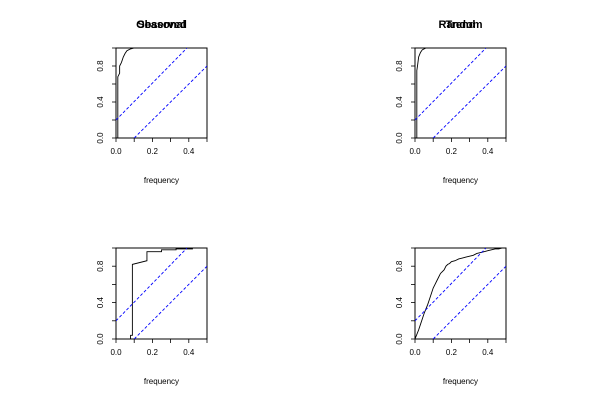 The image size is (599, 400). I want to click on x-axis-title-trend: frequency, so click(460, 180).